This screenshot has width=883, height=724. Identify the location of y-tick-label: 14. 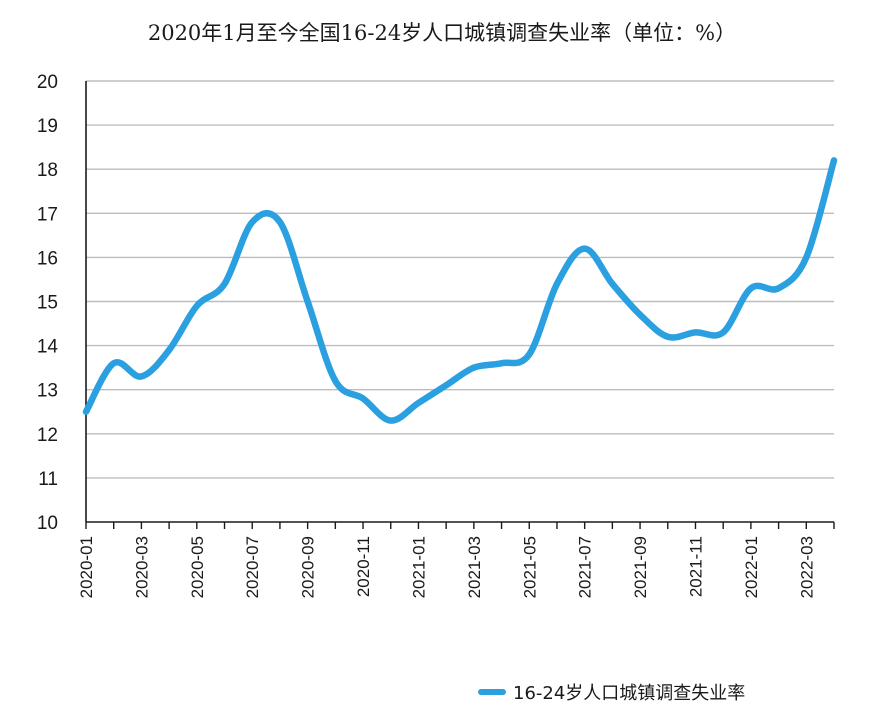
(48, 347).